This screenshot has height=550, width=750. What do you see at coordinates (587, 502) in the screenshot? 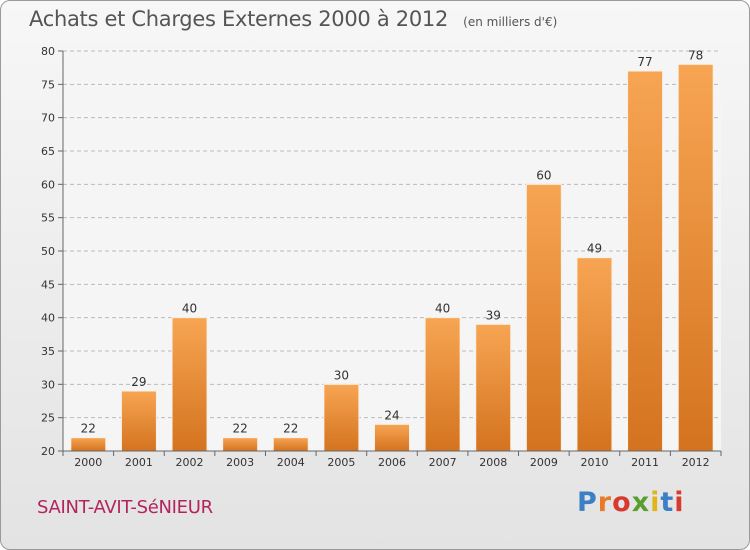
I see `logo-letter: P` at bounding box center [587, 502].